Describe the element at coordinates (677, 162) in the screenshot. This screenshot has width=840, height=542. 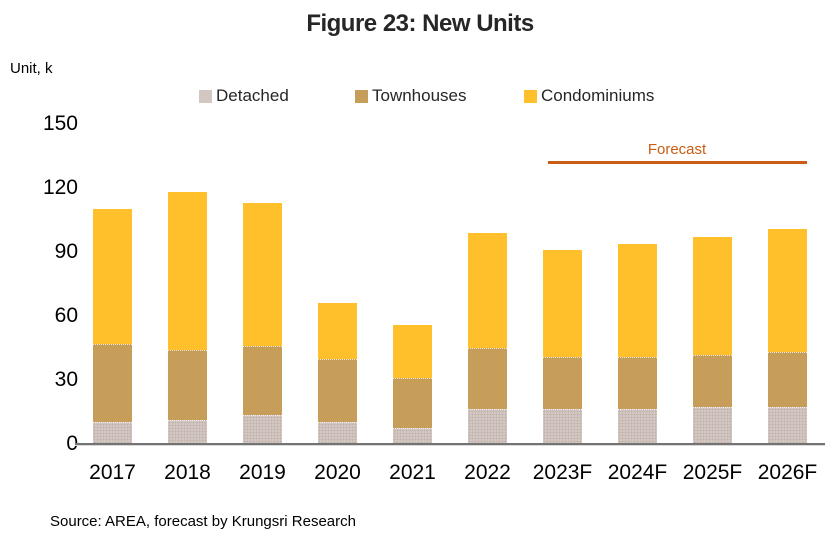
I see `forecast-line` at that location.